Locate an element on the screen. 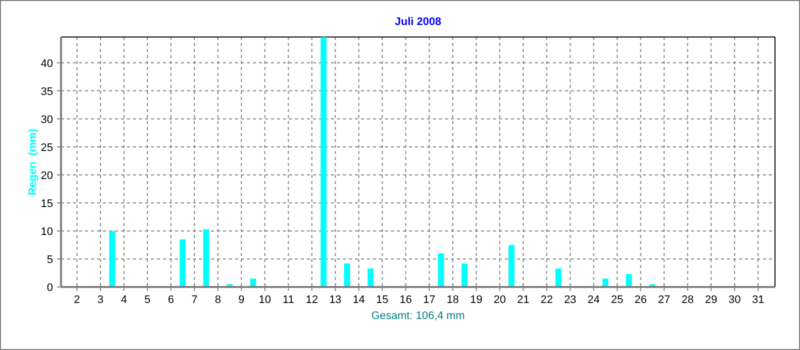  y-tick-label: 10 is located at coordinates (46, 232).